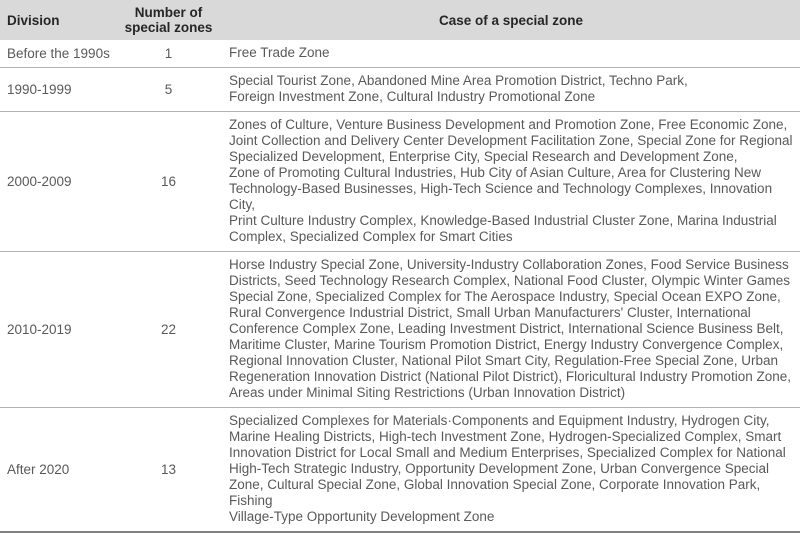 The height and width of the screenshot is (533, 800). What do you see at coordinates (400, 54) in the screenshot?
I see `table-row: Before the 1990s 1 Free Trade Zone` at bounding box center [400, 54].